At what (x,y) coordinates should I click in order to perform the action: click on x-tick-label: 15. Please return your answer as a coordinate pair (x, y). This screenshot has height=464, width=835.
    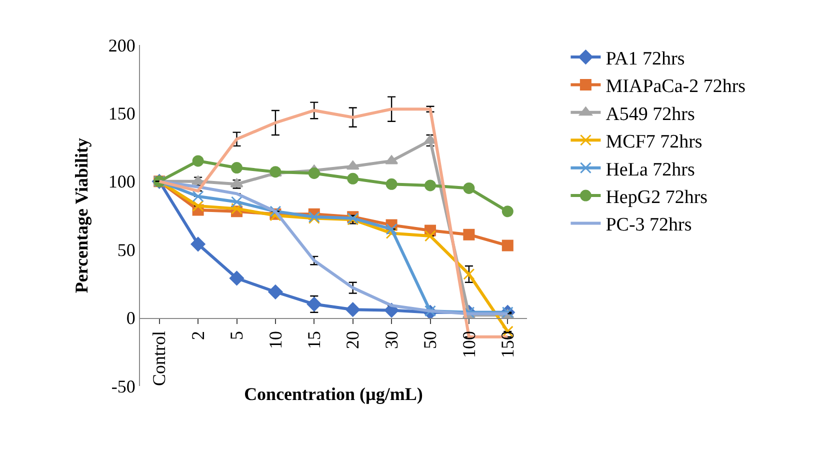
    Looking at the image, I should click on (314, 340).